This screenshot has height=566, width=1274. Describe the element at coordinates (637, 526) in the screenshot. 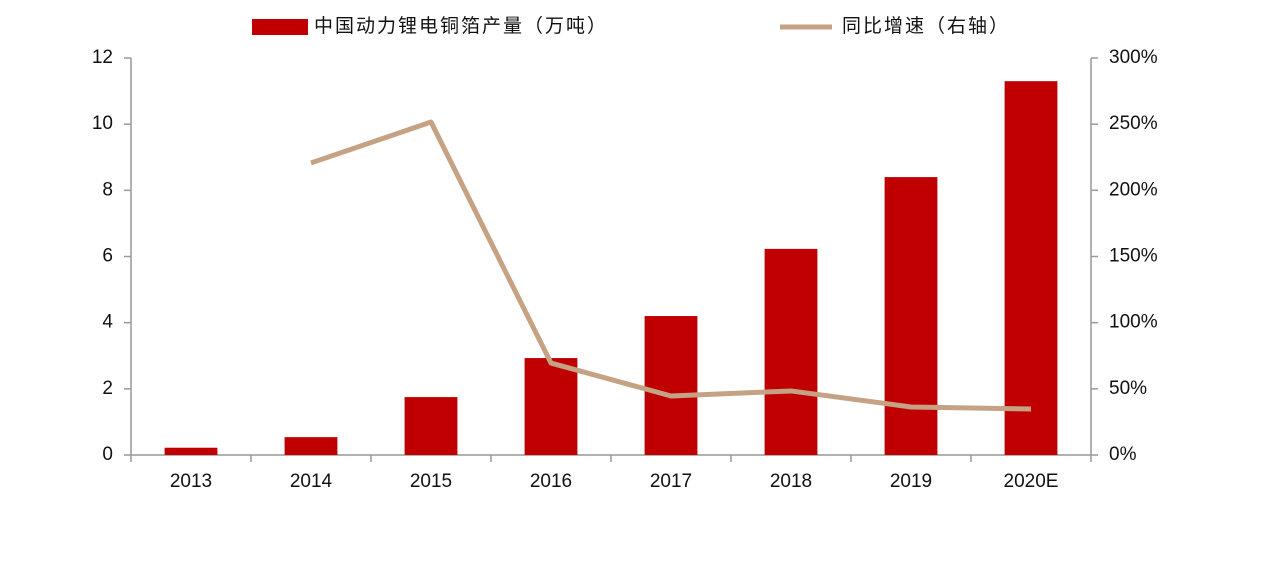

I see `clip-cover` at that location.